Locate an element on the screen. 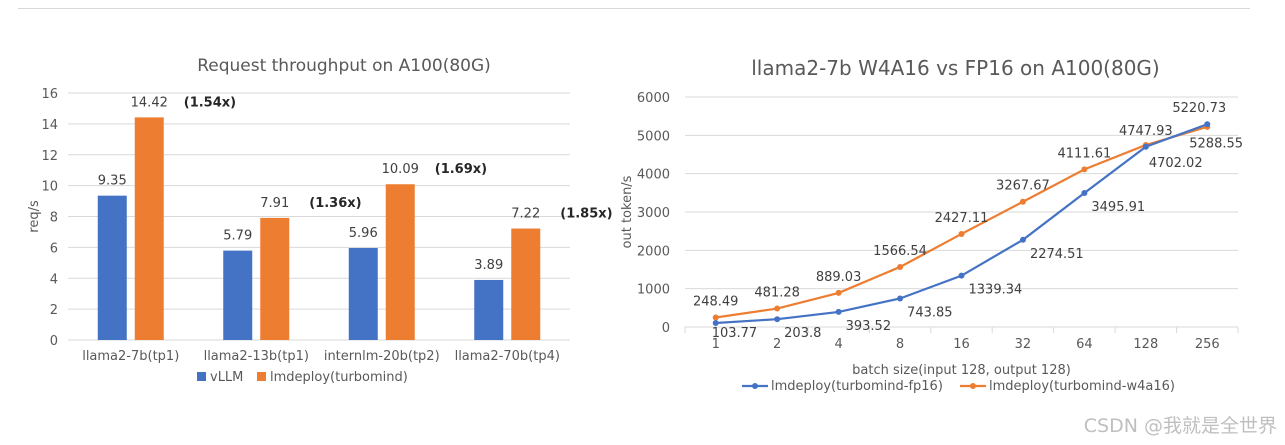 This screenshot has width=1285, height=445. line-y-tick-label: 3000 is located at coordinates (653, 213).